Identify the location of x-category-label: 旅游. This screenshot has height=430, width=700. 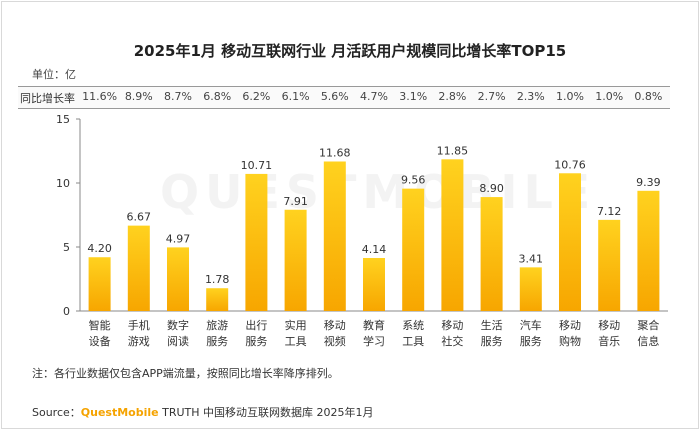
(217, 325).